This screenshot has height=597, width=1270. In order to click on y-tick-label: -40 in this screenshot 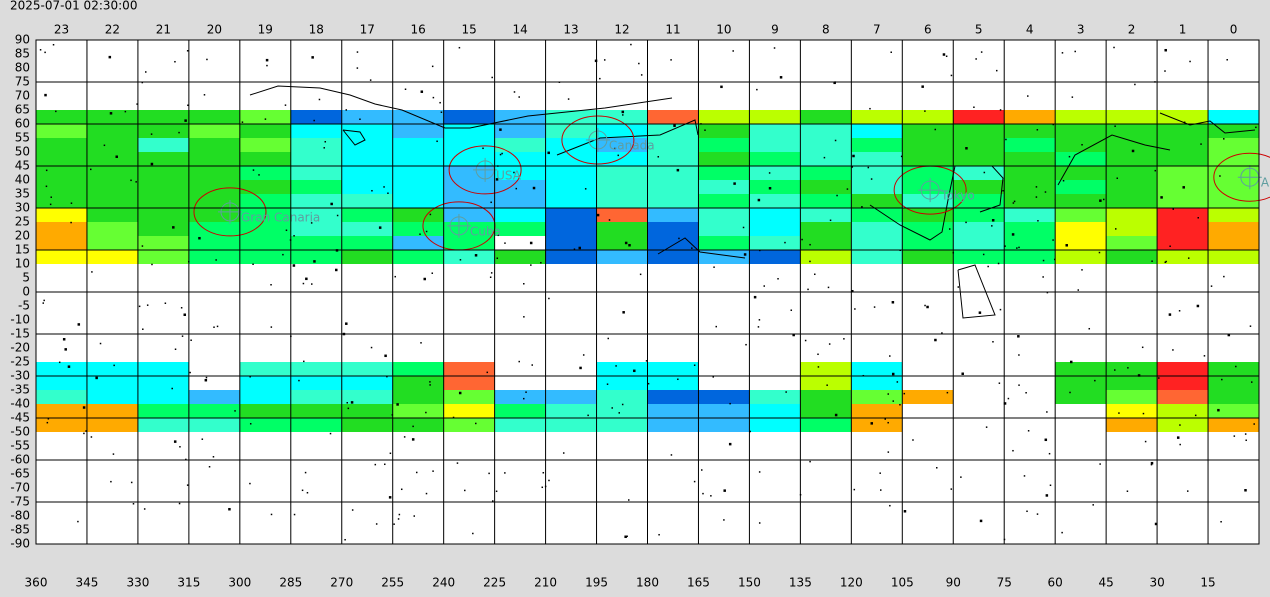, I will do `click(20, 404)`.